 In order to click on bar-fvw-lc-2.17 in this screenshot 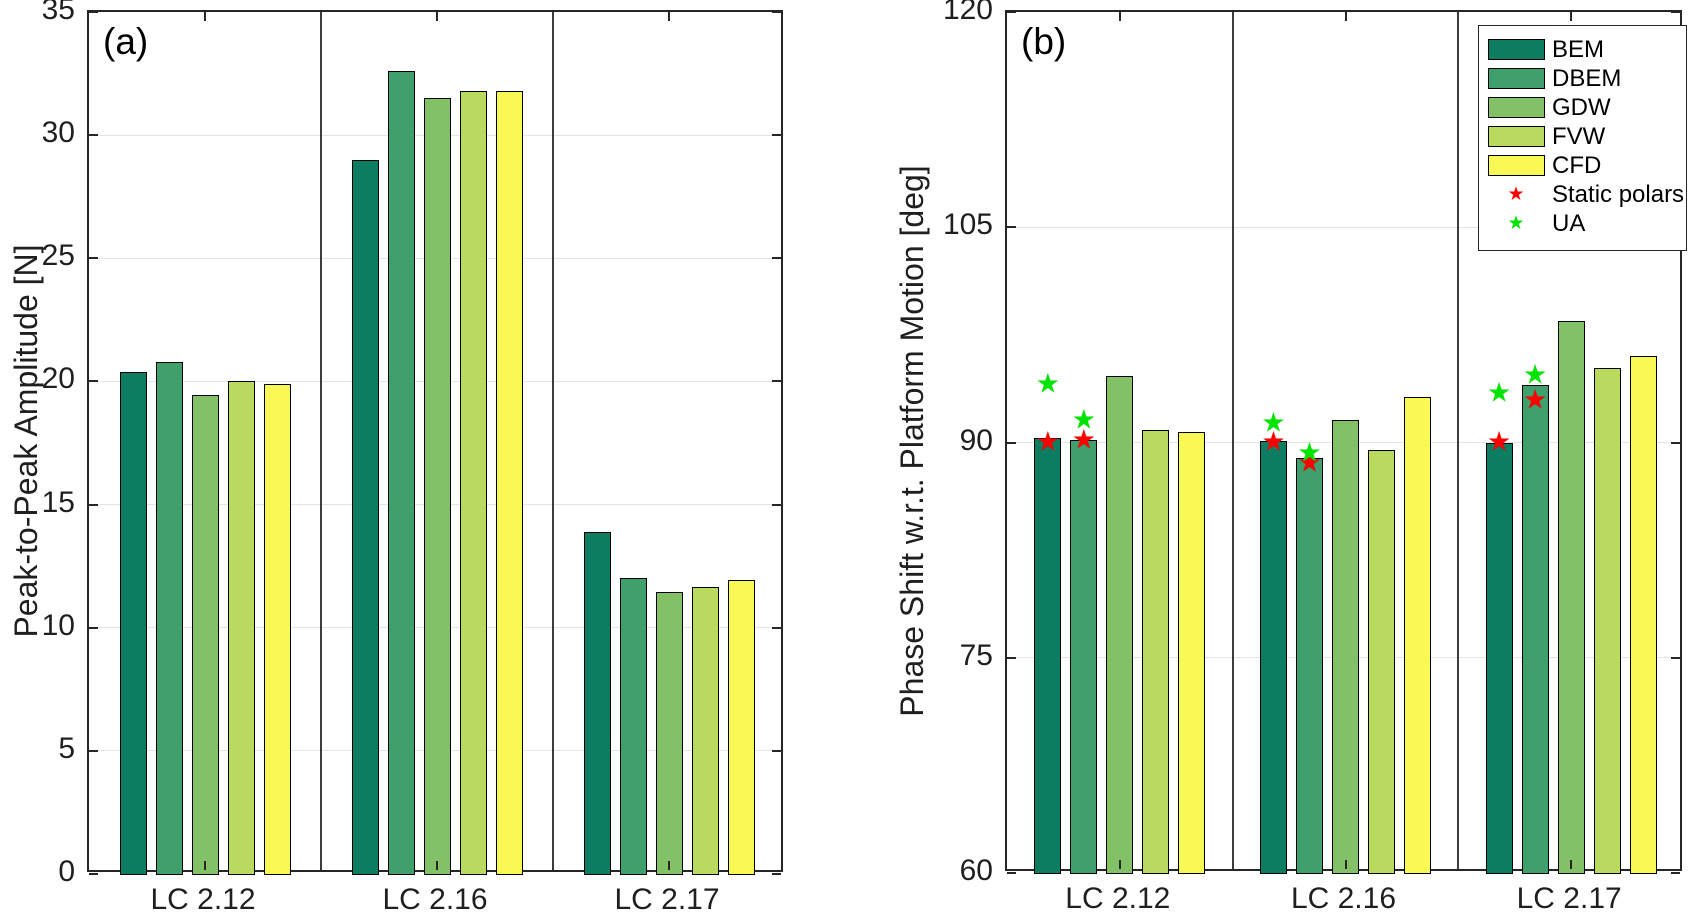, I will do `click(1607, 620)`.